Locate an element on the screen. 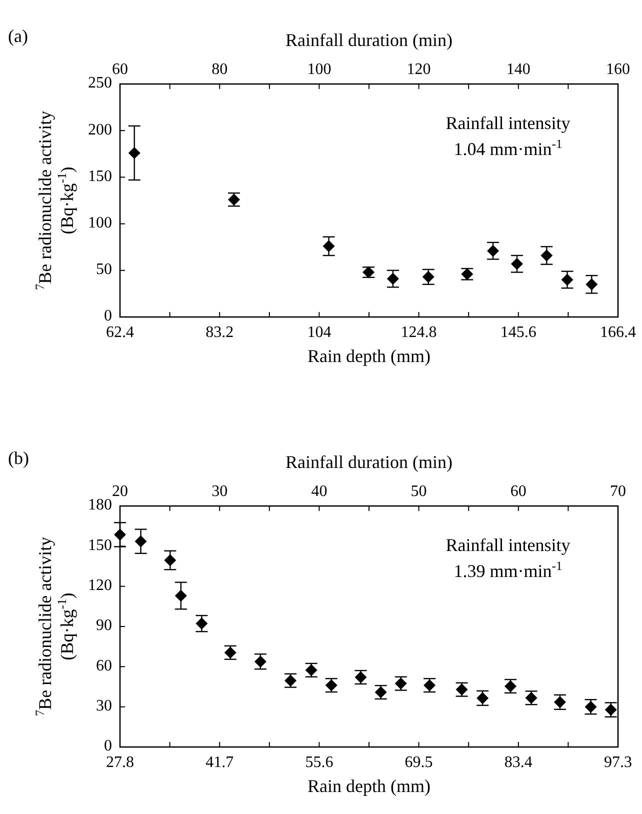  x-tick-label: 124.8 is located at coordinates (418, 332).